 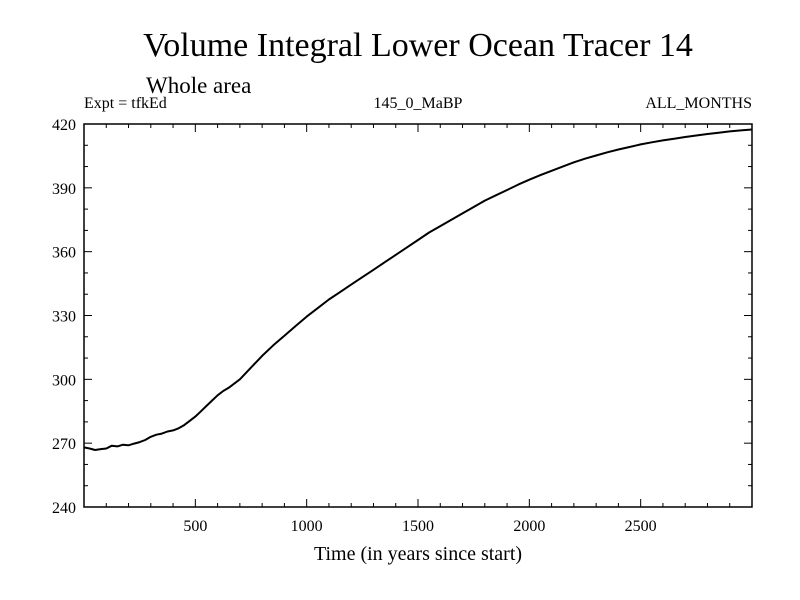 What do you see at coordinates (529, 526) in the screenshot?
I see `x-tick-label: 2000` at bounding box center [529, 526].